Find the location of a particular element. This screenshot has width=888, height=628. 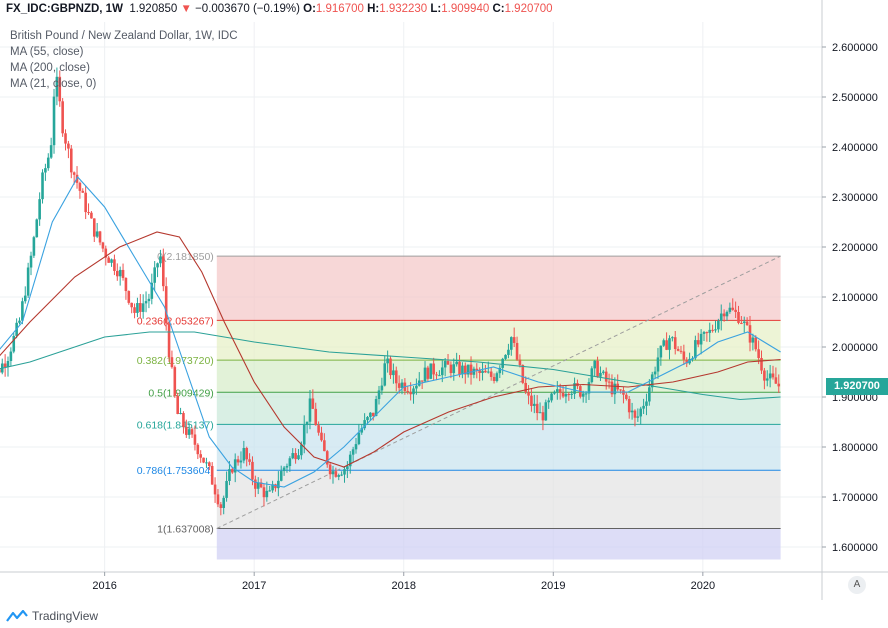

fib-zone-0.382 is located at coordinates (498, 376).